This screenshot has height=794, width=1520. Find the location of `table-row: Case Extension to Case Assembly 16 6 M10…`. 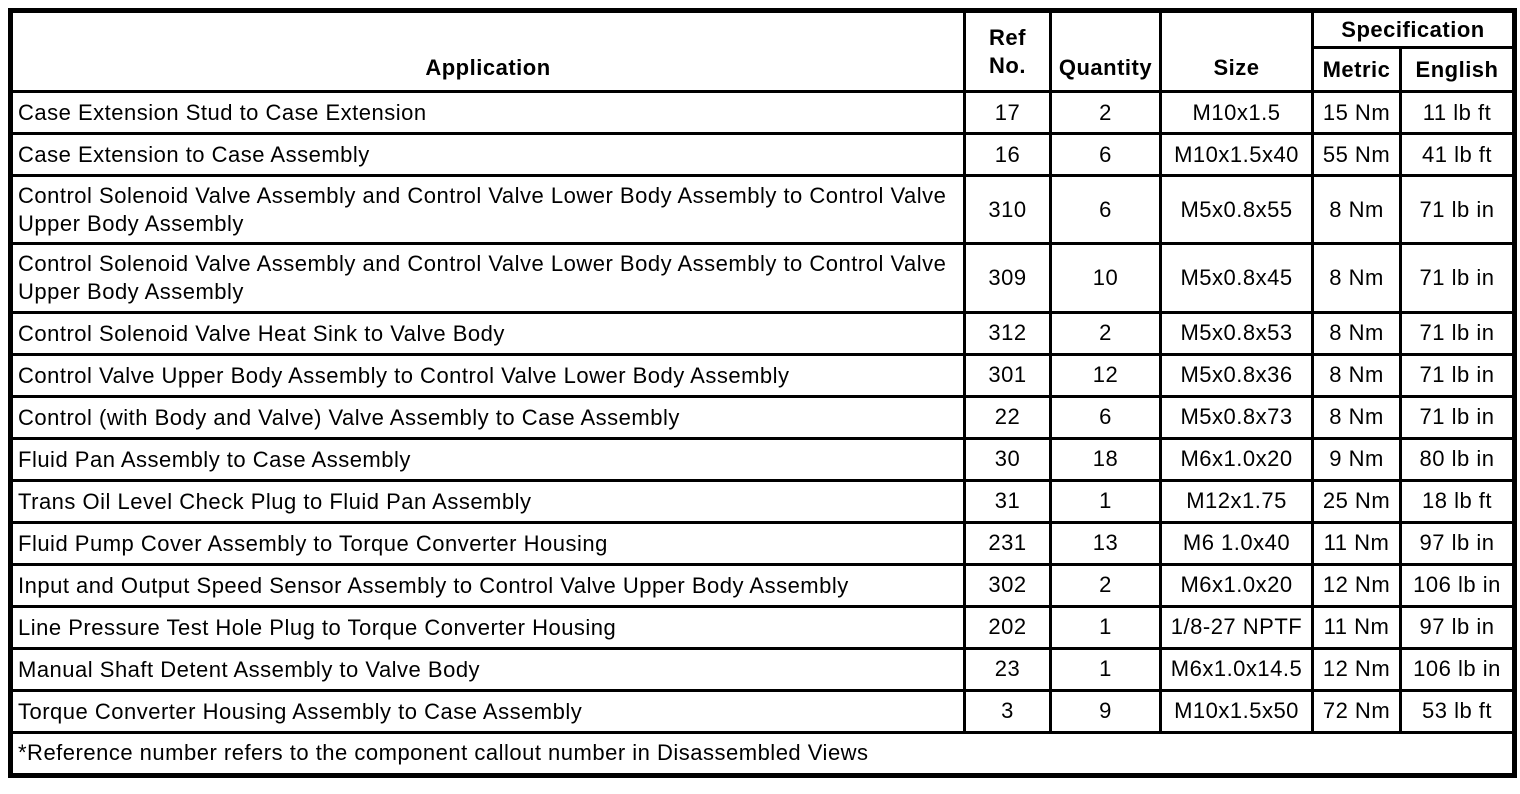

table-row: Case Extension to Case Assembly 16 6 M10… is located at coordinates (763, 154).